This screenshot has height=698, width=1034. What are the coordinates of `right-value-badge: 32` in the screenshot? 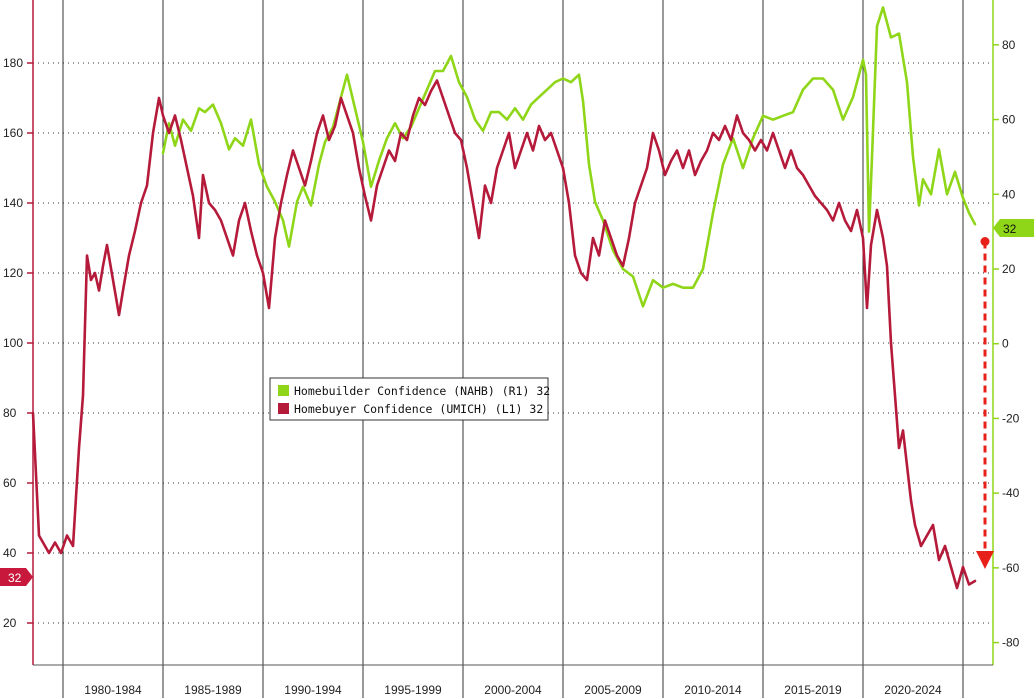 It's located at (1013, 228).